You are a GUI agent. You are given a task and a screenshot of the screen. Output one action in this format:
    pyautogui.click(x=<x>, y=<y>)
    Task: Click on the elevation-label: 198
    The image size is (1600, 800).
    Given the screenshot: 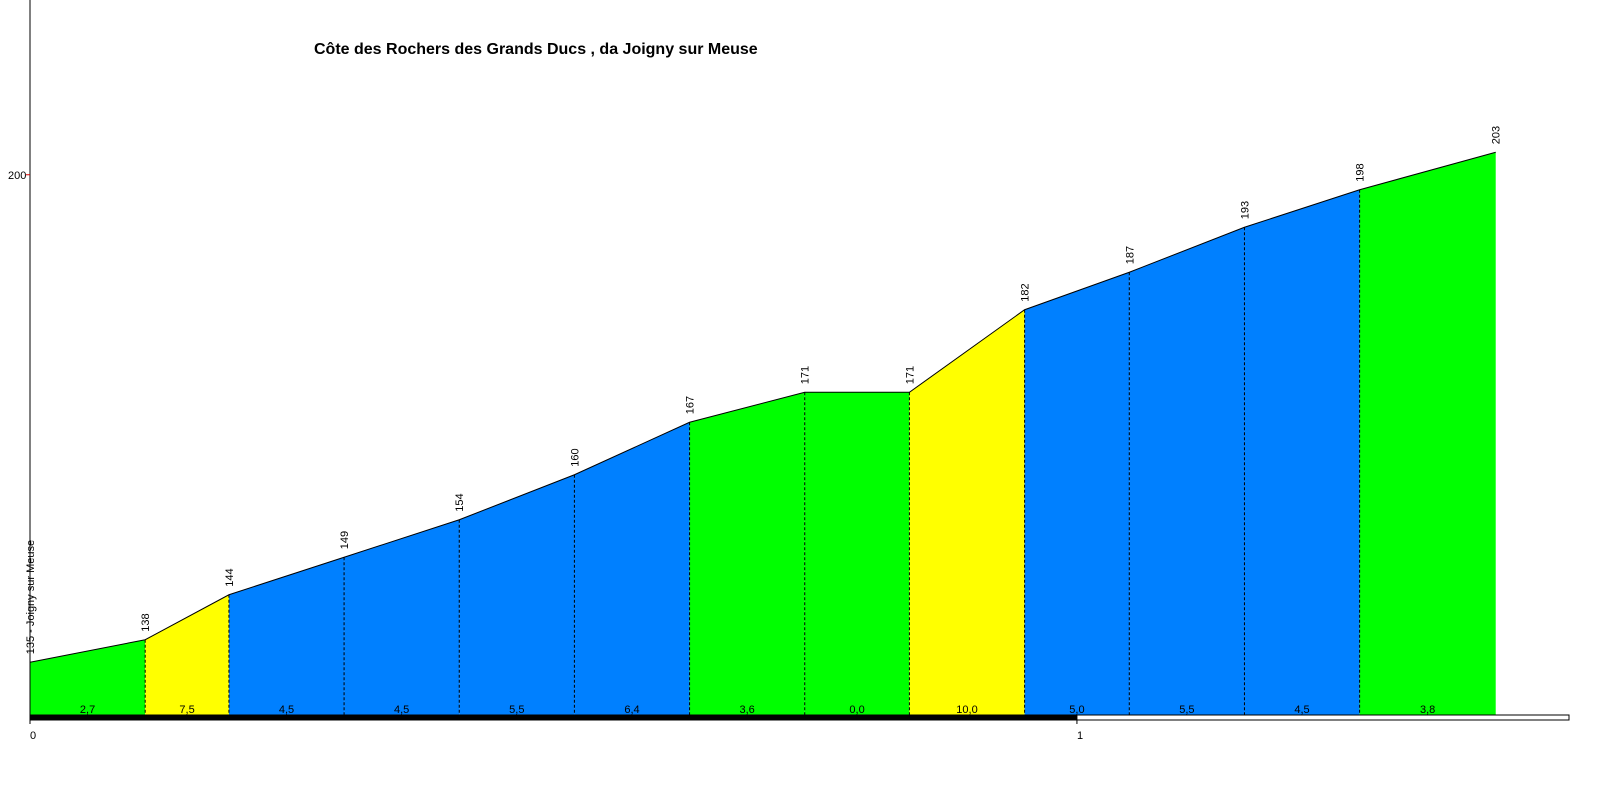 What is the action you would take?
    pyautogui.click(x=1361, y=172)
    